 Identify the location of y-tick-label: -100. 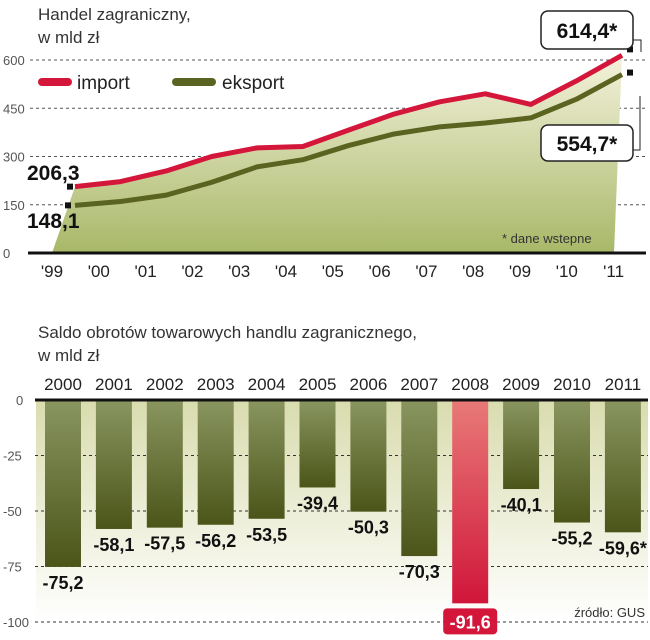
(16, 622).